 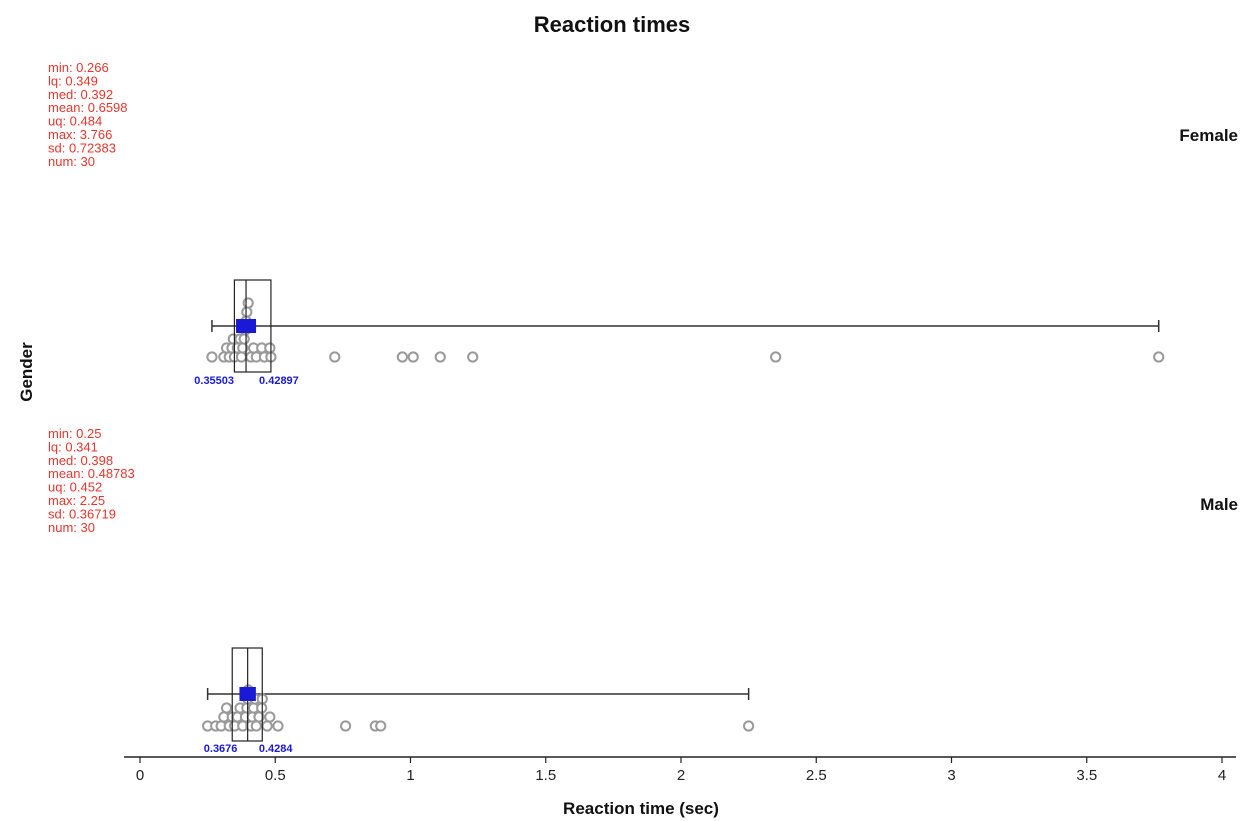 What do you see at coordinates (82, 147) in the screenshot?
I see `stat-line: sd: 0.72383` at bounding box center [82, 147].